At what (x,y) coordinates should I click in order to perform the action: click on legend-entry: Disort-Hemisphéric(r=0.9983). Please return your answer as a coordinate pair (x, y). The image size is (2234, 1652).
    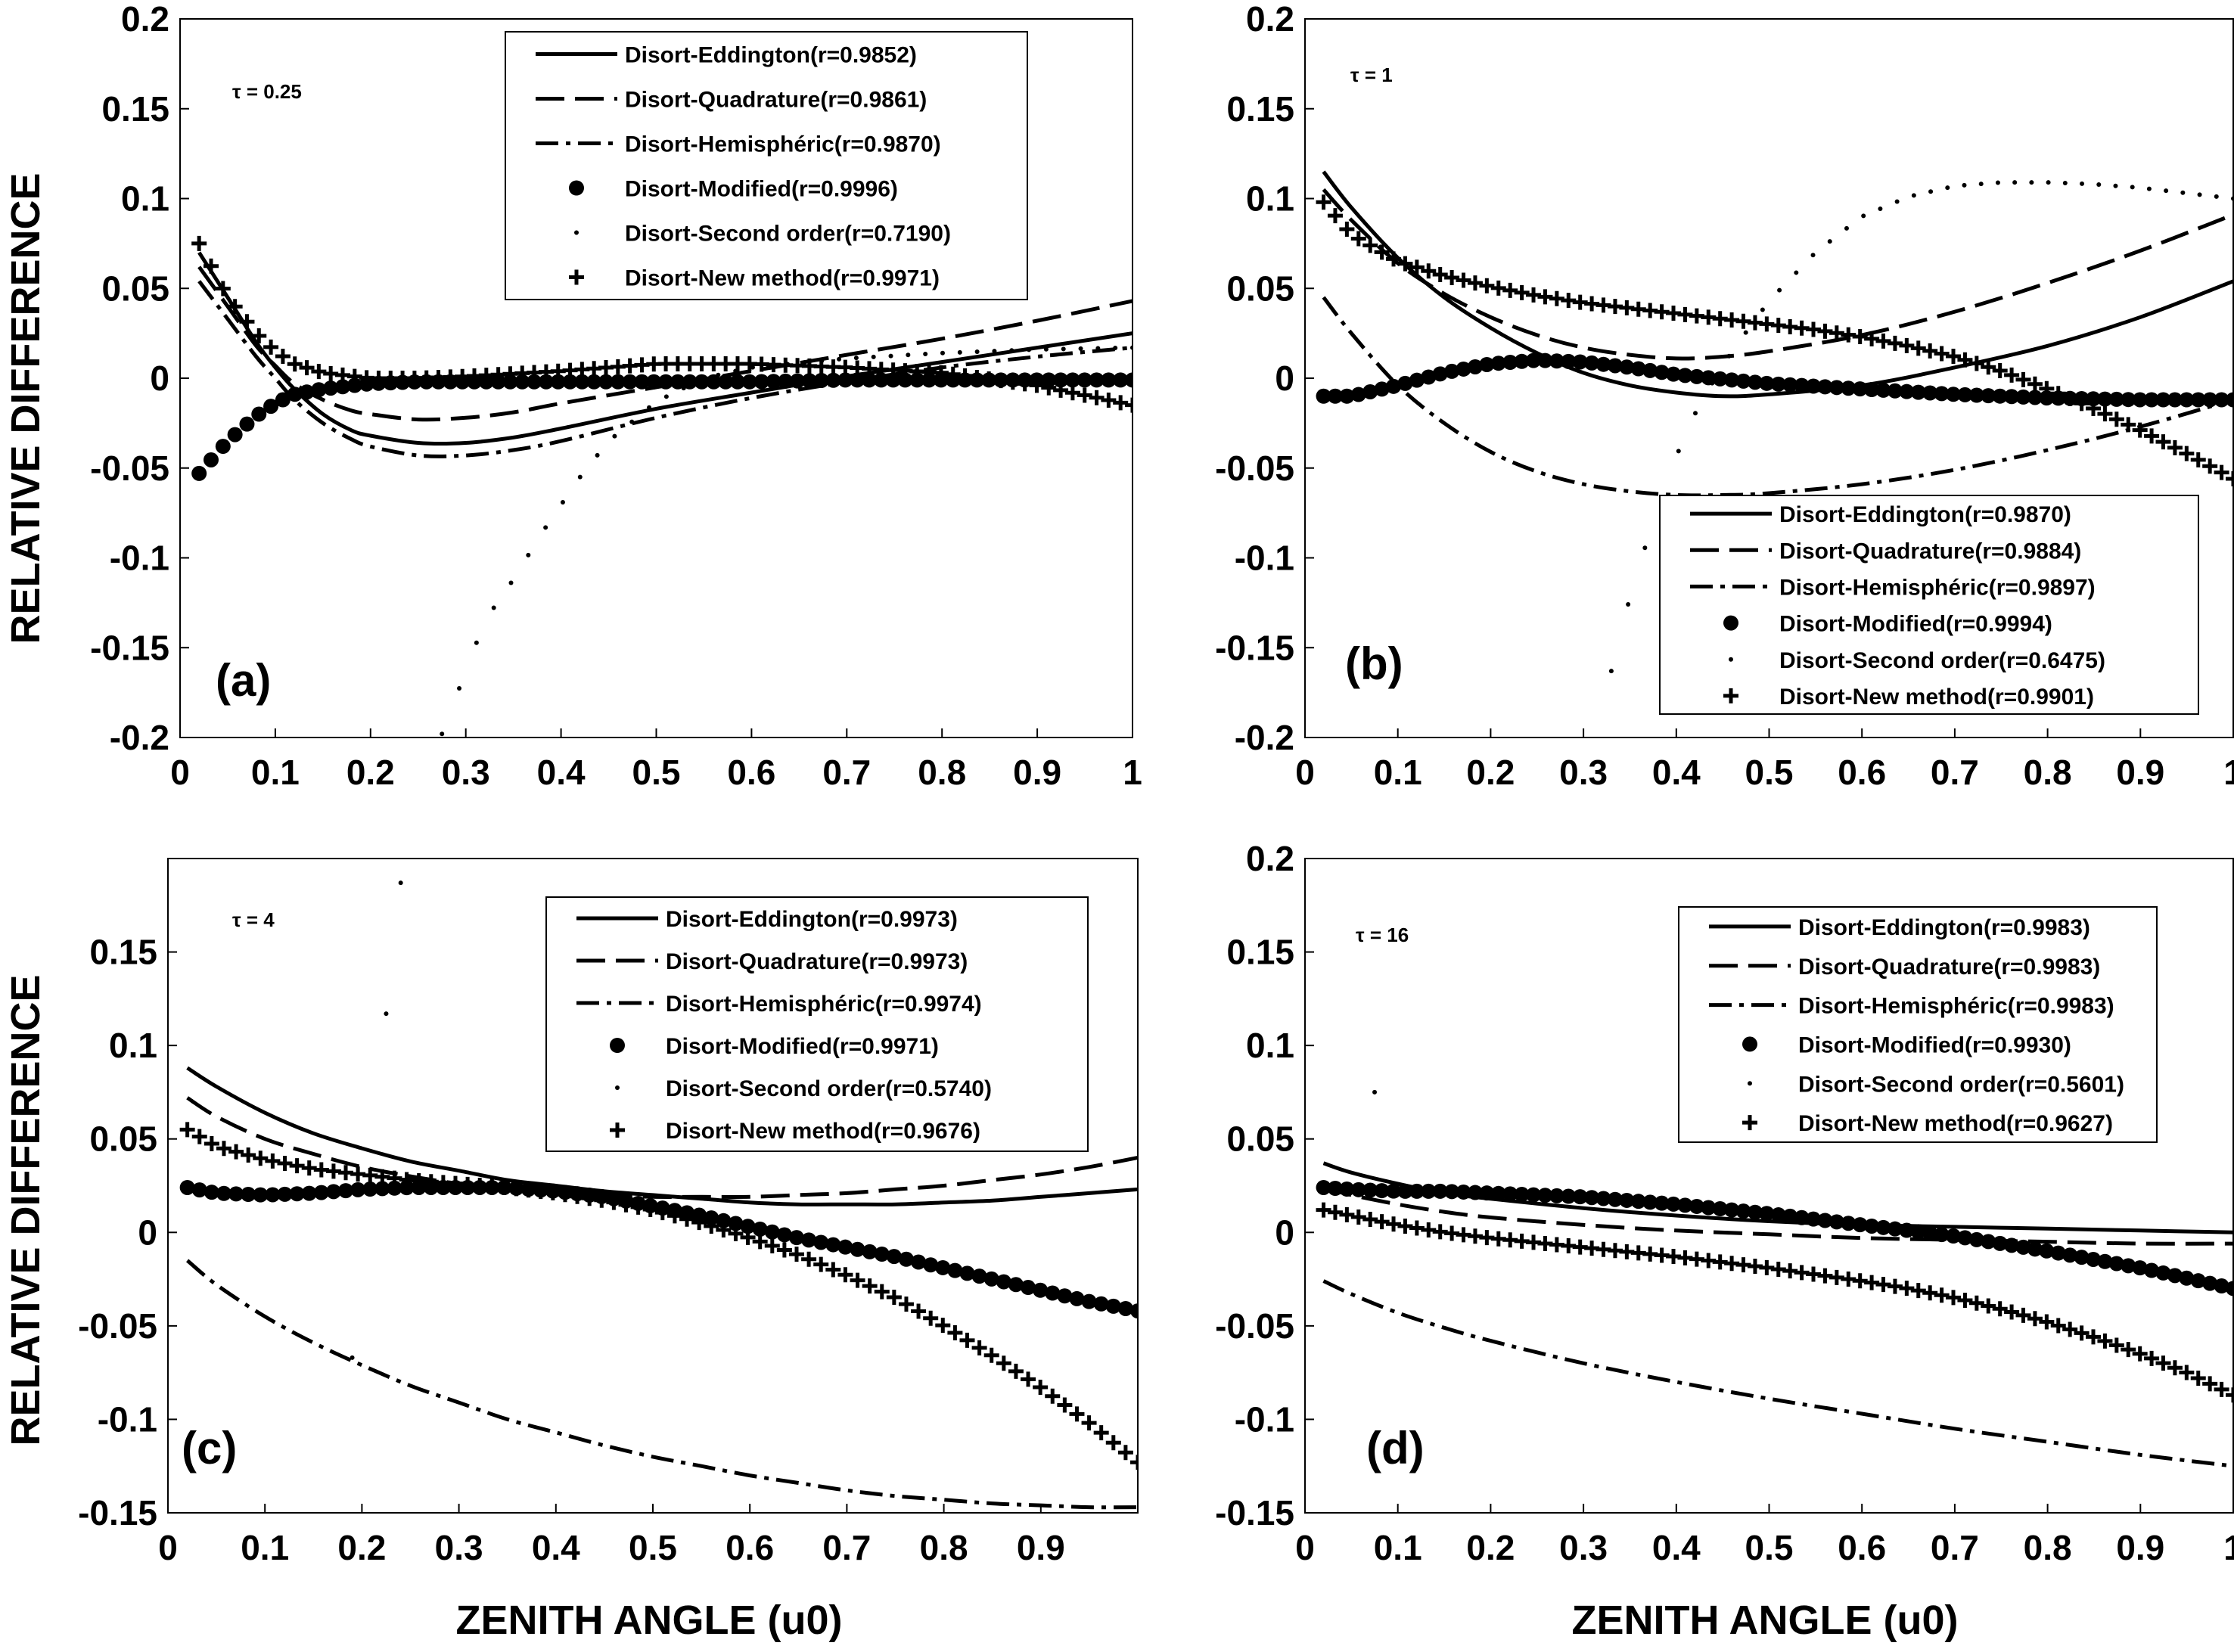
    Looking at the image, I should click on (1956, 1006).